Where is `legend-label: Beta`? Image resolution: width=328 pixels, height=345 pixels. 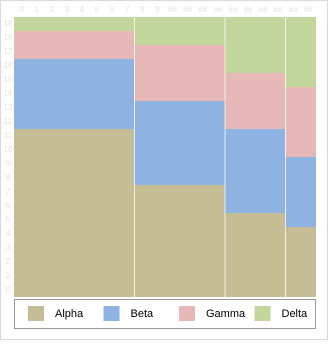 legend-label: Beta is located at coordinates (143, 314).